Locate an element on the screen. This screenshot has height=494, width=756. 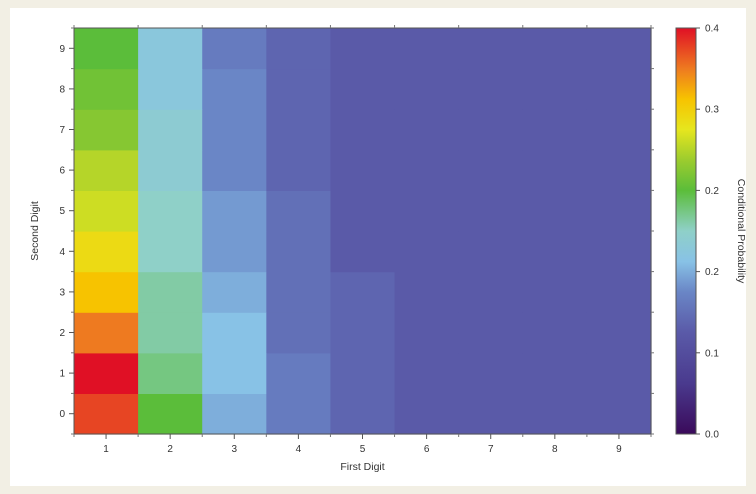
colorbar-tick-label: 0.4 is located at coordinates (712, 29).